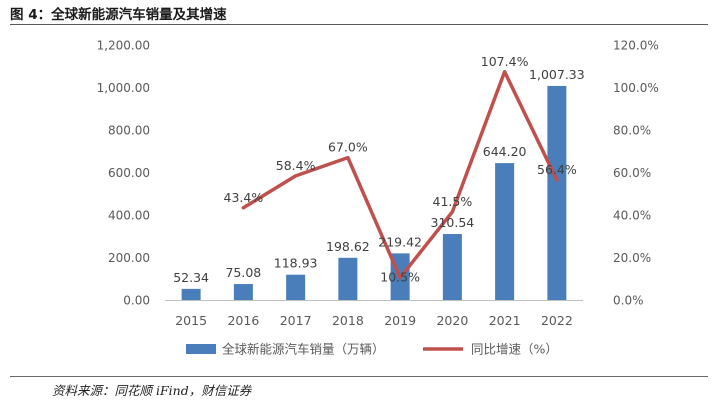 Image resolution: width=718 pixels, height=404 pixels. Describe the element at coordinates (359, 24) in the screenshot. I see `title-rule` at that location.